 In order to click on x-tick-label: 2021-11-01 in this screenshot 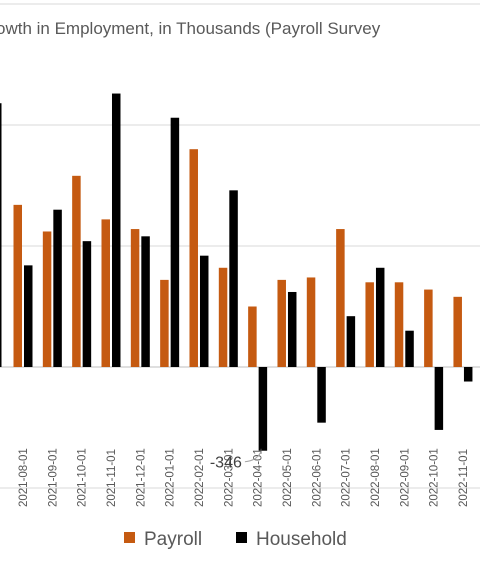, I will do `click(112, 478)`.